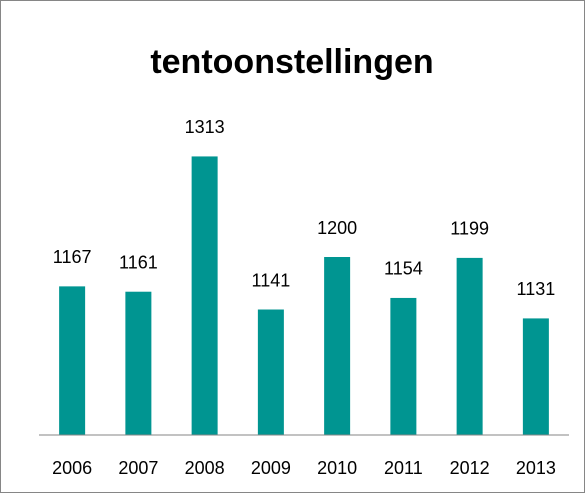 Image resolution: width=585 pixels, height=493 pixels. I want to click on data-label: 1313, so click(205, 127).